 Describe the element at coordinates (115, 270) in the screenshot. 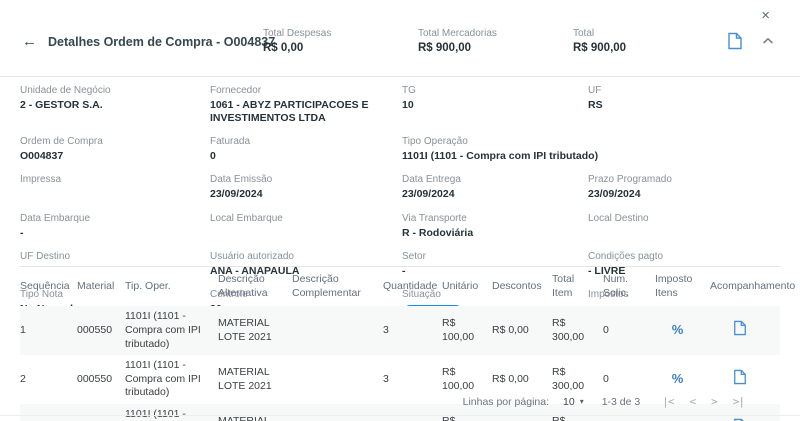

I see `field-uf-destino: UF Destino` at that location.